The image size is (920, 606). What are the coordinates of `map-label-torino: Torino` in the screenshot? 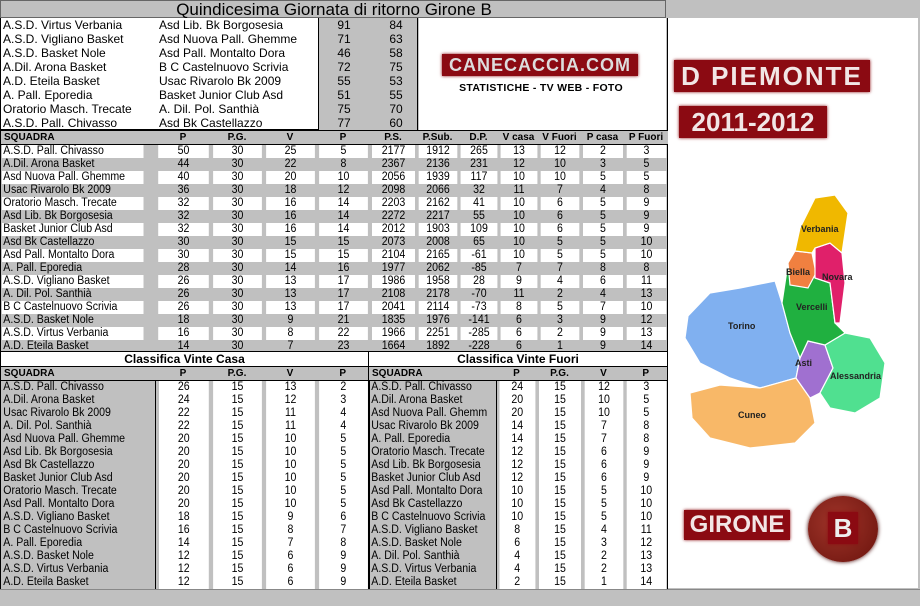 It's located at (742, 326).